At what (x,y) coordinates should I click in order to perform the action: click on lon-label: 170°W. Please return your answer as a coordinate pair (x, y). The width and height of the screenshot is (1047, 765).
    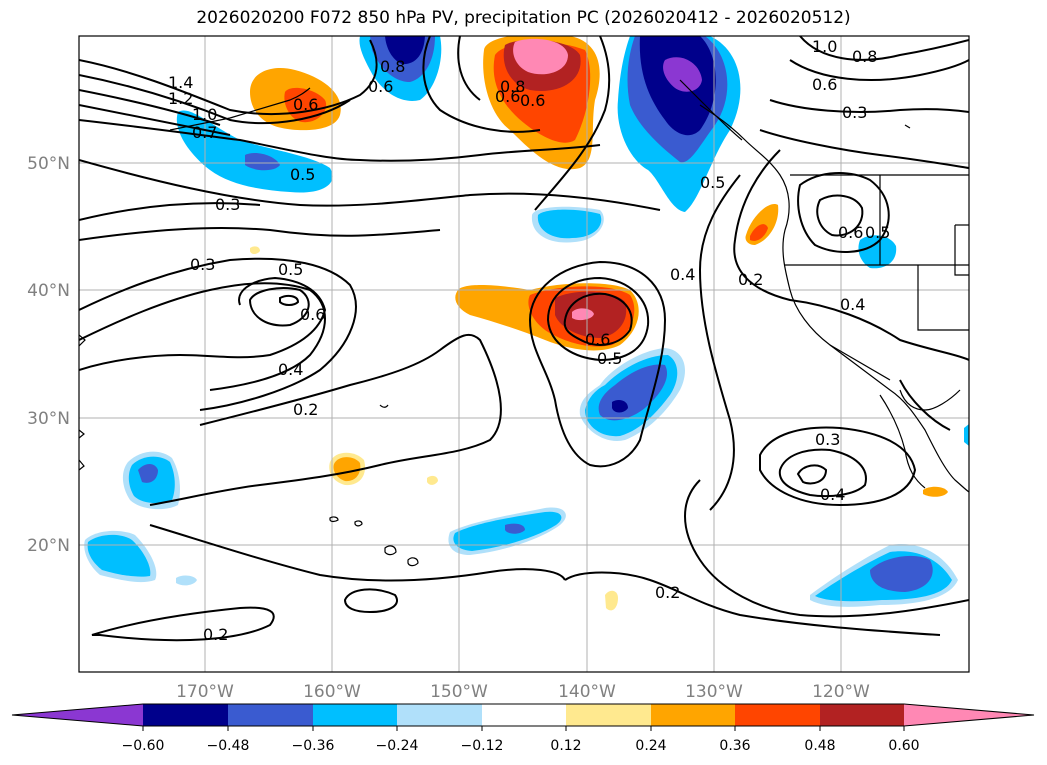
    Looking at the image, I should click on (205, 692).